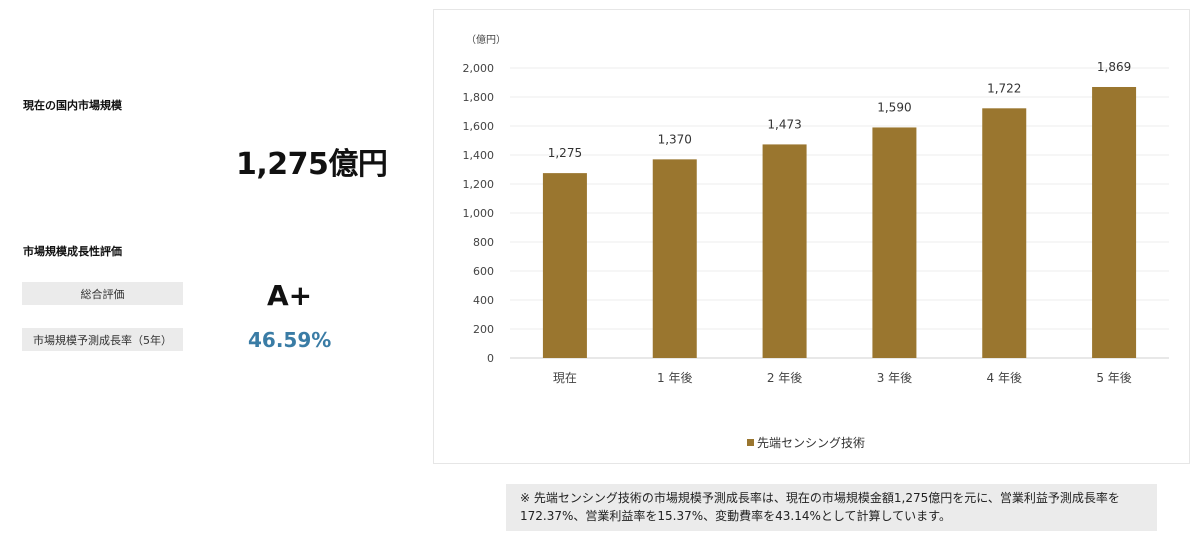 The image size is (1200, 546). I want to click on data-label: 1,275, so click(565, 153).